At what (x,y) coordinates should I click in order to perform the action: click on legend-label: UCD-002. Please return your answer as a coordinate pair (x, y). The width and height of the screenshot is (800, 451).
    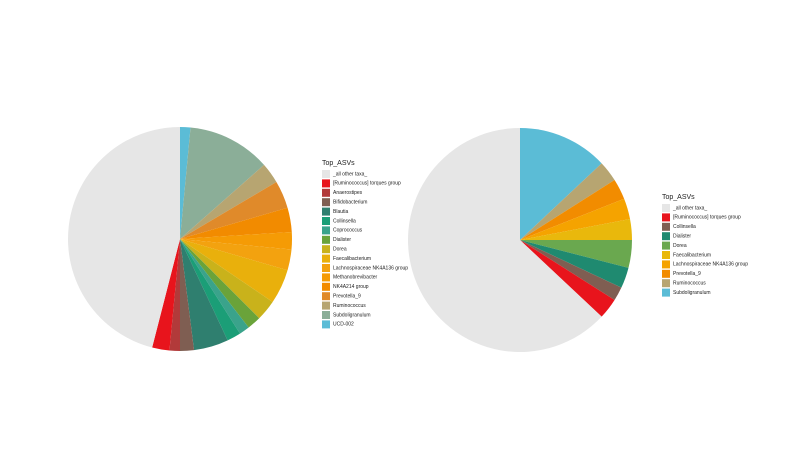
    Looking at the image, I should click on (343, 325).